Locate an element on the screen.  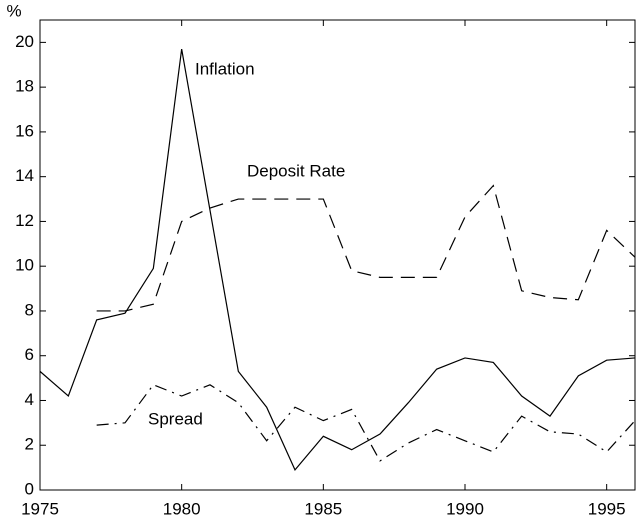
y-tick-label: 18 is located at coordinates (24, 86).